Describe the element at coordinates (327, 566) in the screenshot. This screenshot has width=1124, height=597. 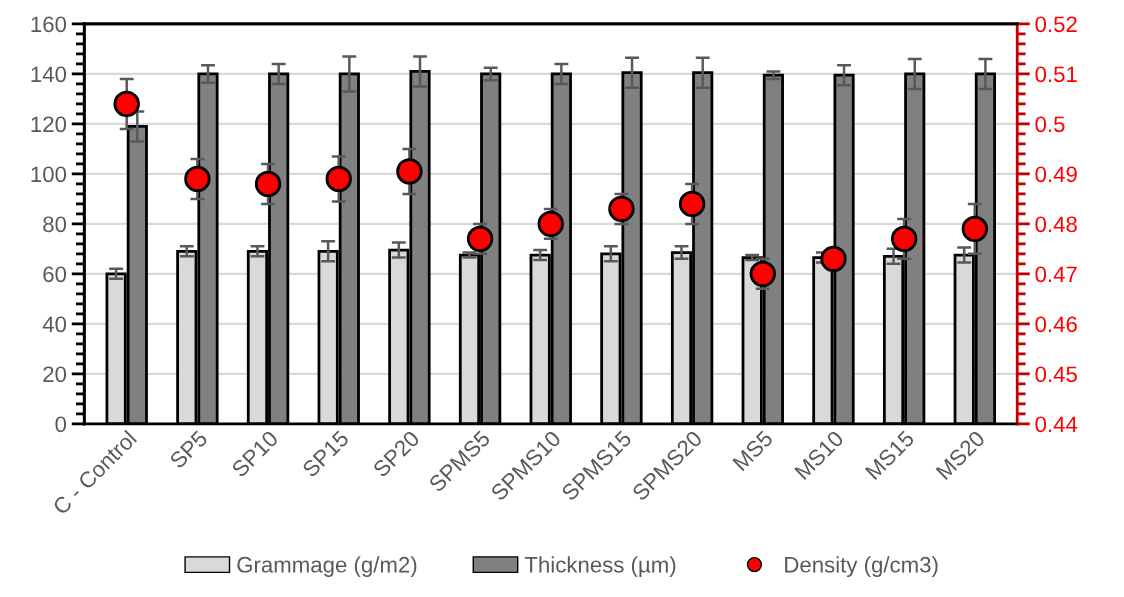
I see `legend-label: Grammage (g/m2)` at that location.